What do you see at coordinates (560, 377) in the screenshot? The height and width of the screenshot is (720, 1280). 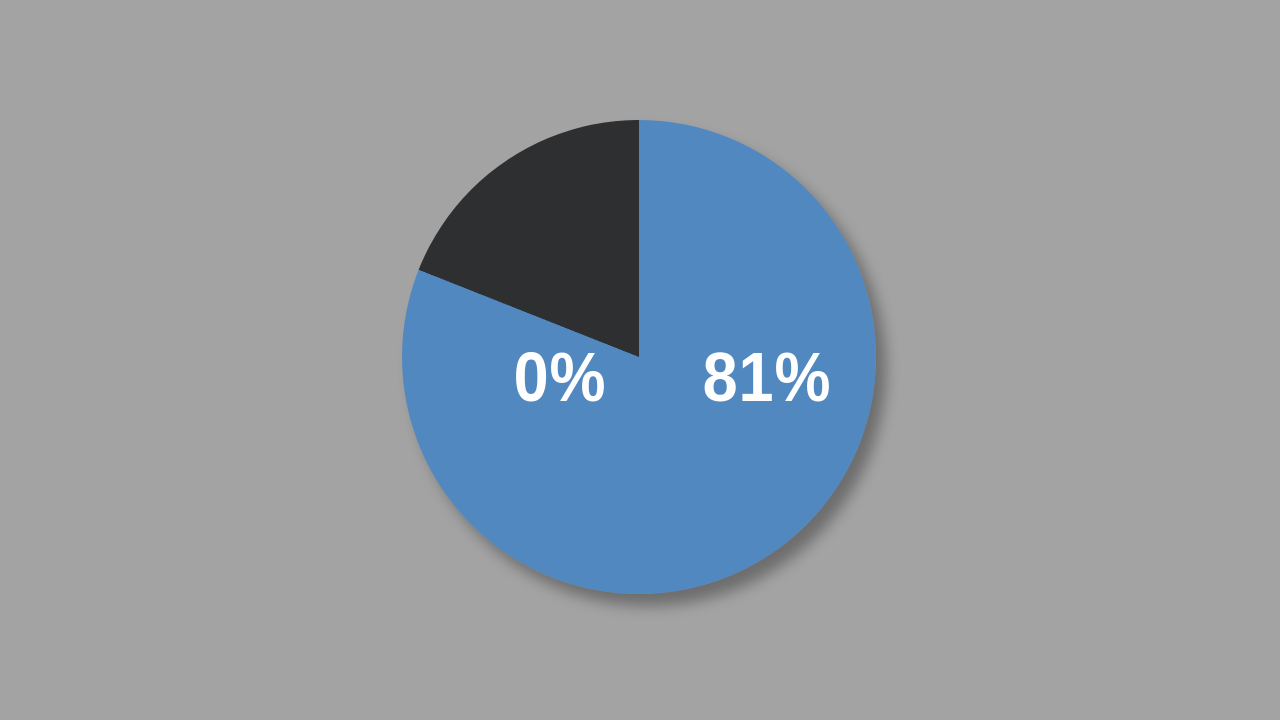 I see `pie-counter-label: 0%` at bounding box center [560, 377].